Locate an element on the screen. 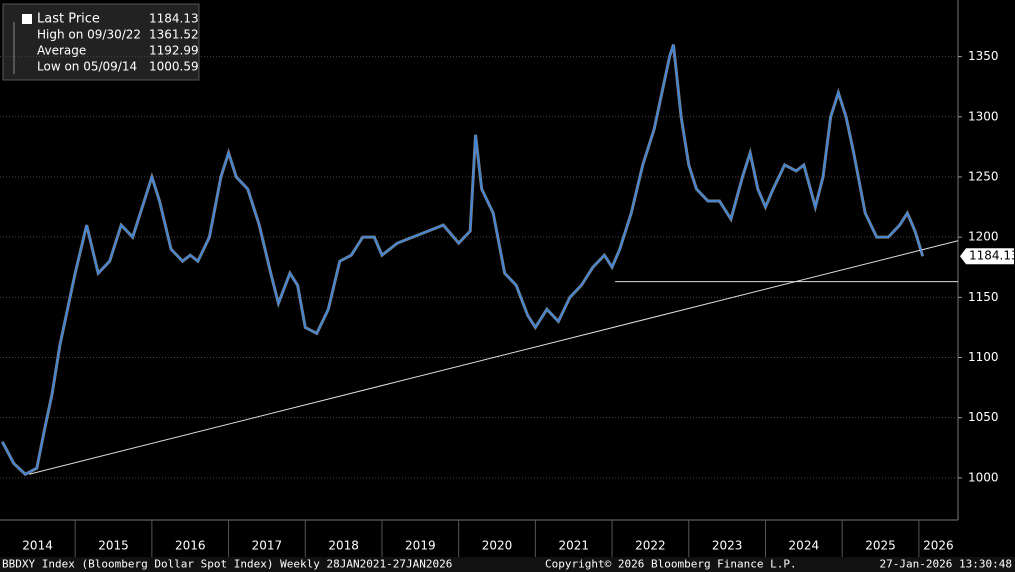  x-tick-label: 2022 is located at coordinates (650, 546).